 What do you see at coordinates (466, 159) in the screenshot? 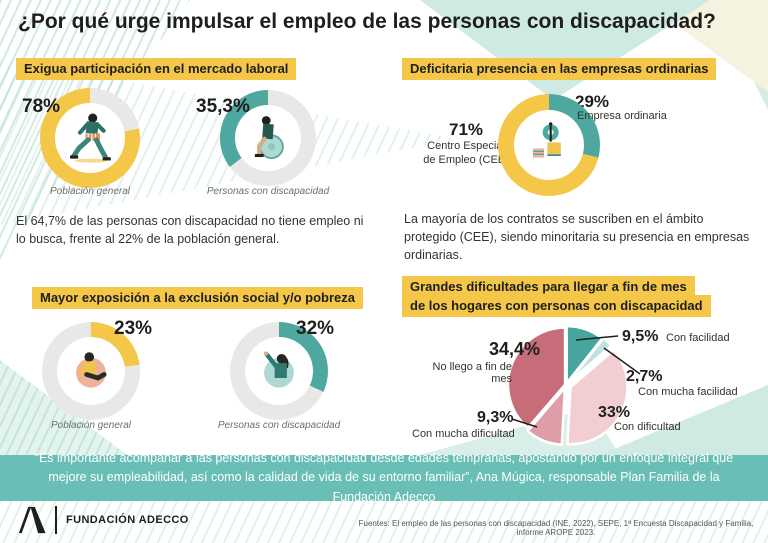
I see `label-cee-line2: de Empleo (CEE)` at bounding box center [466, 159].